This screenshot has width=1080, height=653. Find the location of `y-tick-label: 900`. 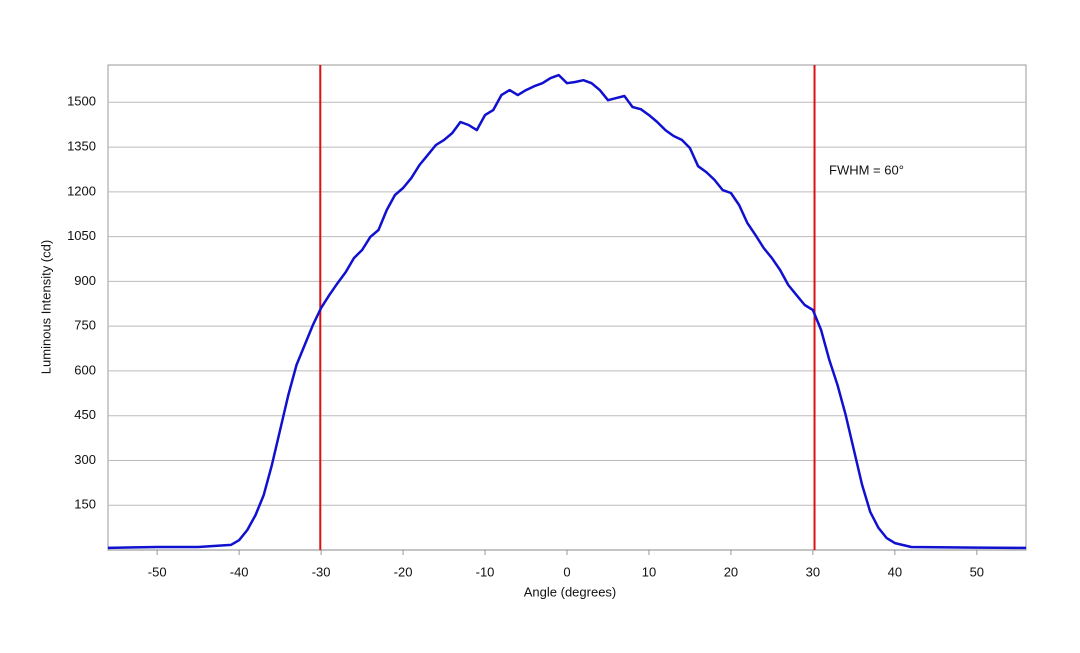

y-tick-label: 900 is located at coordinates (85, 280).